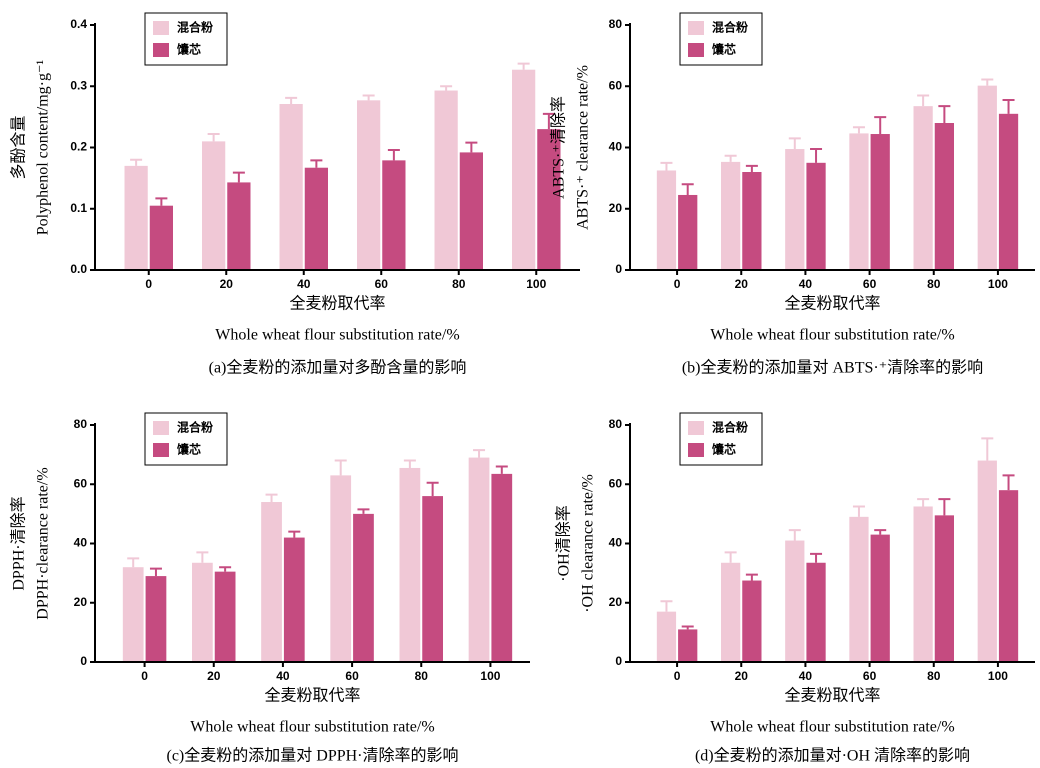 Image resolution: width=1040 pixels, height=768 pixels. Describe the element at coordinates (338, 368) in the screenshot. I see `caption: (a)全麦粉的添加量对多酚含量的影响` at that location.